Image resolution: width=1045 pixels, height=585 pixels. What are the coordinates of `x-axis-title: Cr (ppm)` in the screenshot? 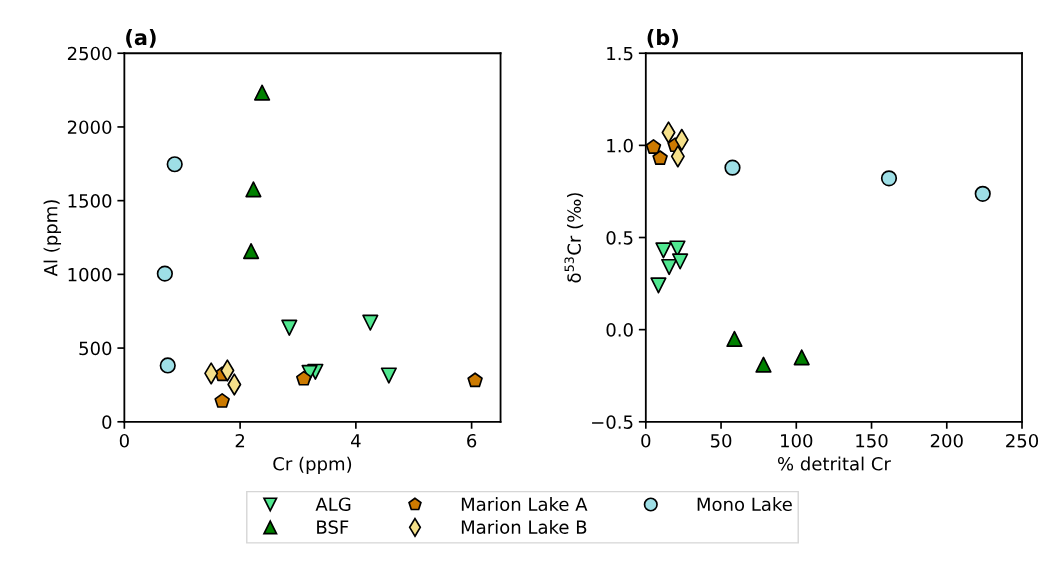 It's located at (312, 465).